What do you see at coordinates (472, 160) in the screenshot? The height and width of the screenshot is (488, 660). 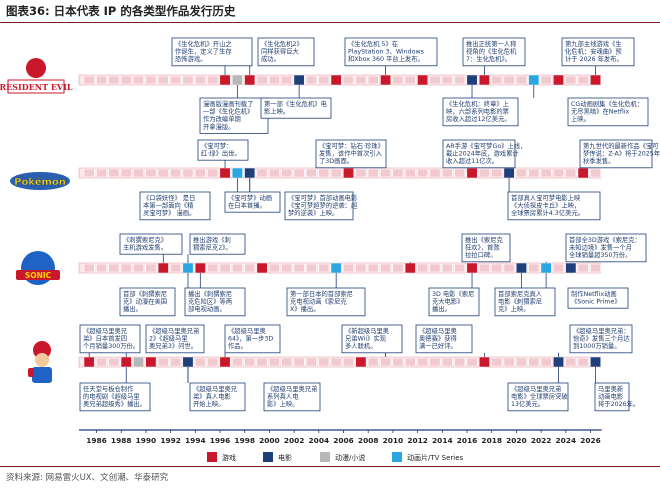 I see `annotation-text: 收入超过11亿次。` at bounding box center [472, 160].